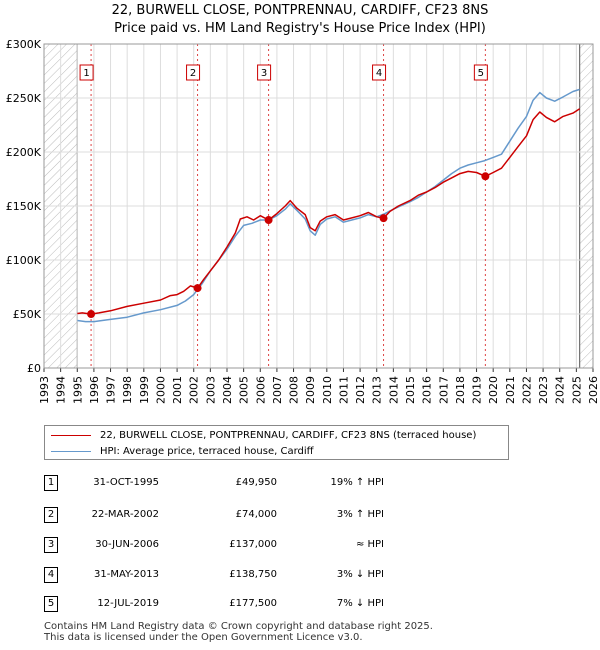  I want to click on sale-number-badge: 2, so click(51, 515).